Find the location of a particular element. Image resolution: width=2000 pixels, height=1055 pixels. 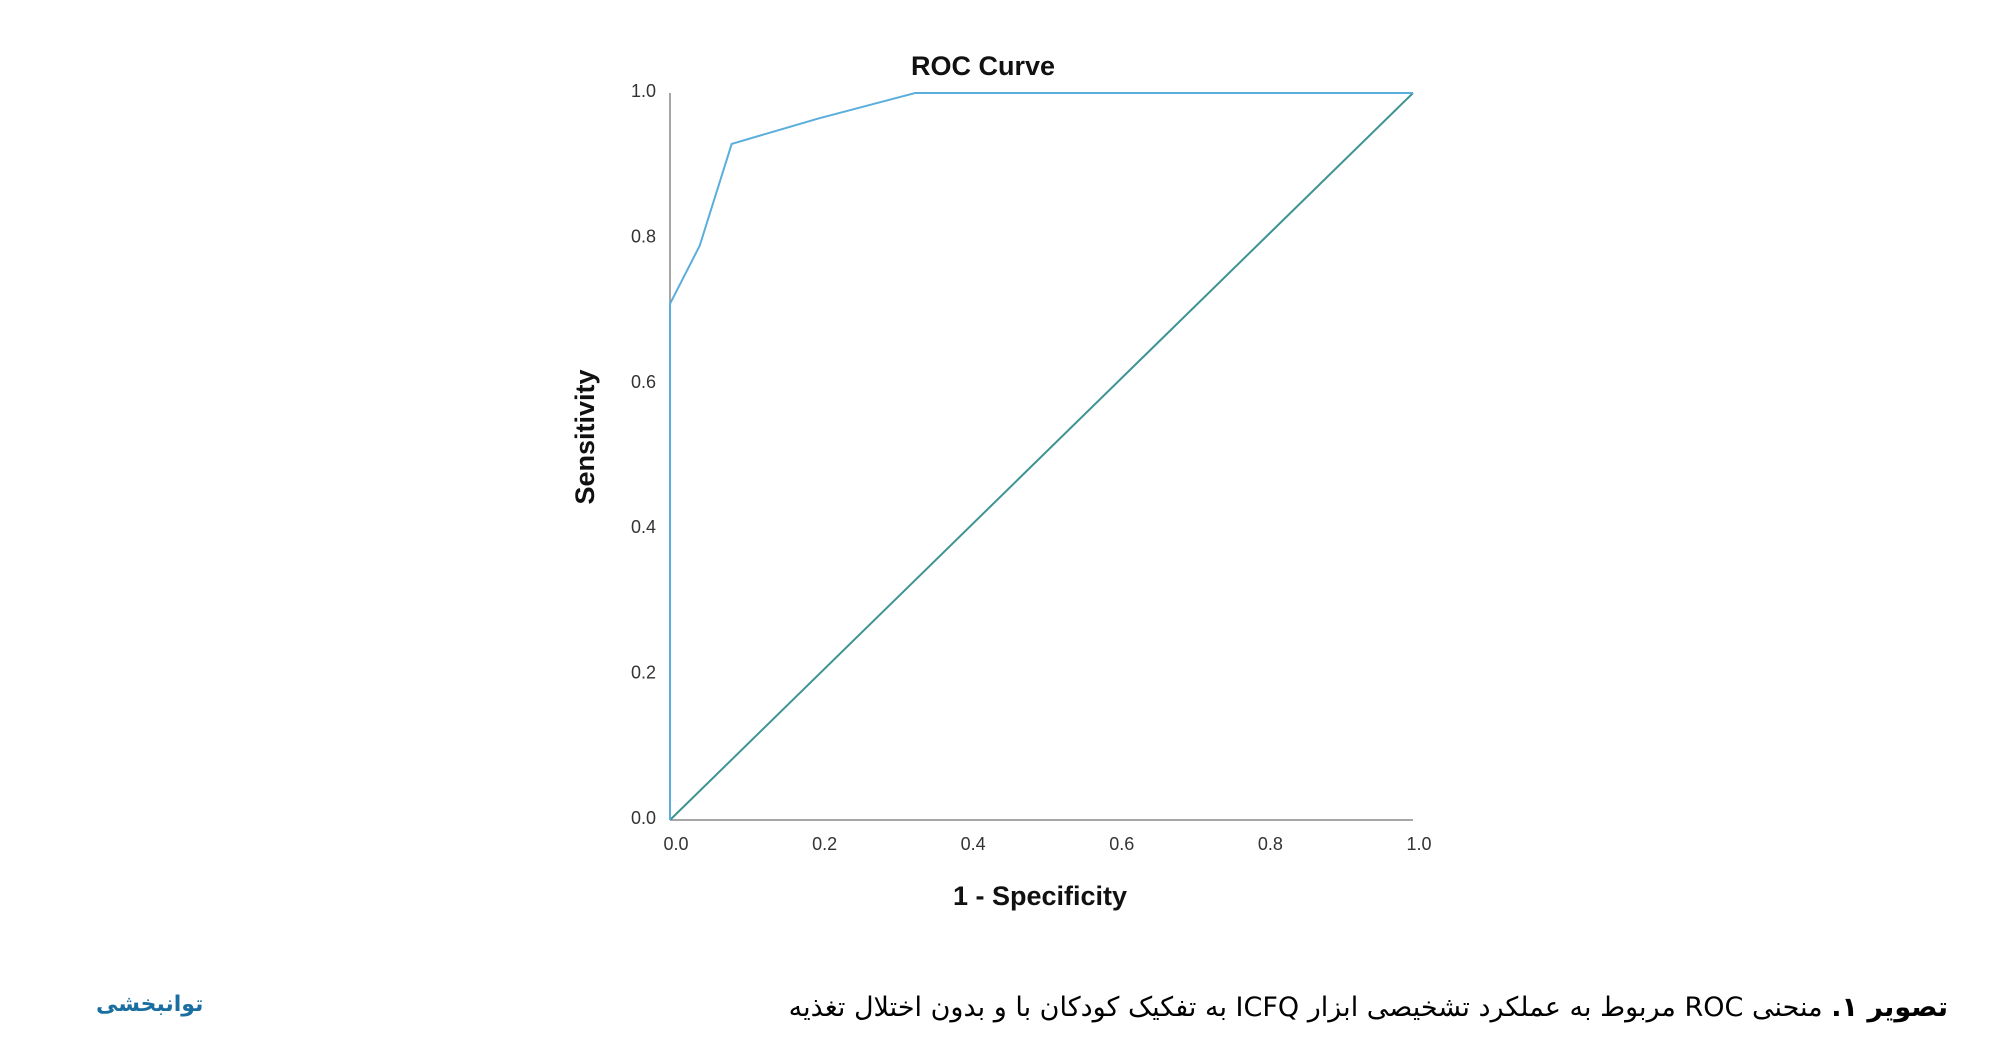

x-tick-label: 0.6 is located at coordinates (1121, 844).